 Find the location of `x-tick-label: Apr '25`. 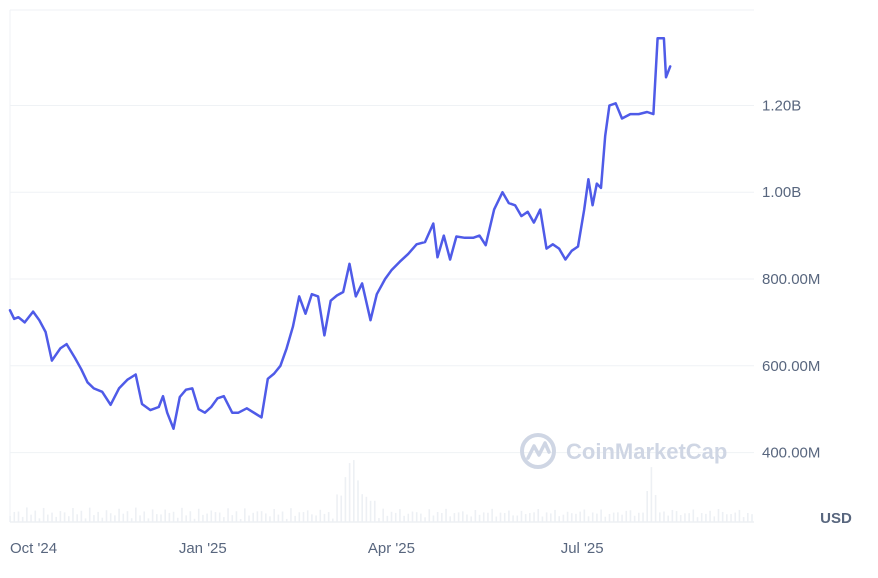

x-tick-label: Apr '25 is located at coordinates (391, 548).